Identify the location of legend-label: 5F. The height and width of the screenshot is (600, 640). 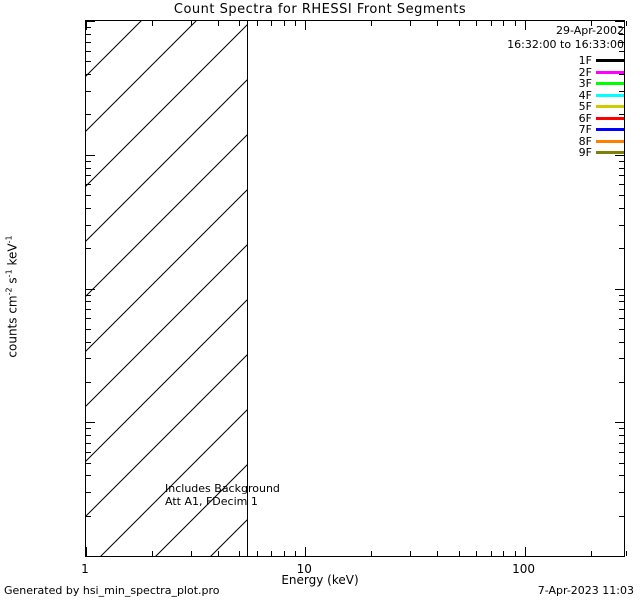
(585, 107).